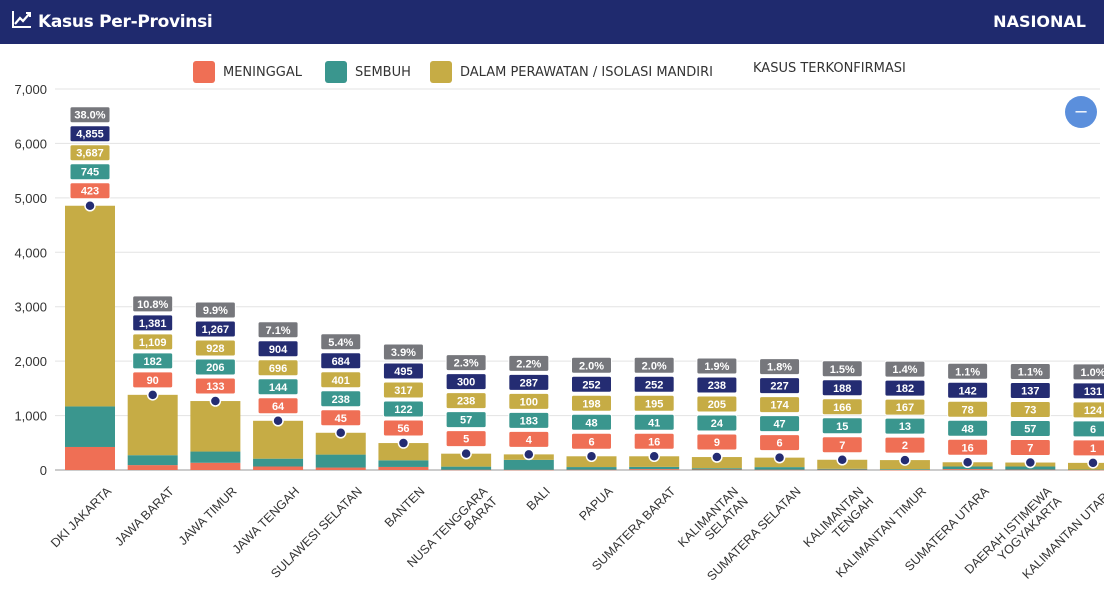 Image resolution: width=1104 pixels, height=595 pixels. What do you see at coordinates (22, 21) in the screenshot?
I see `line-chart-icon` at bounding box center [22, 21].